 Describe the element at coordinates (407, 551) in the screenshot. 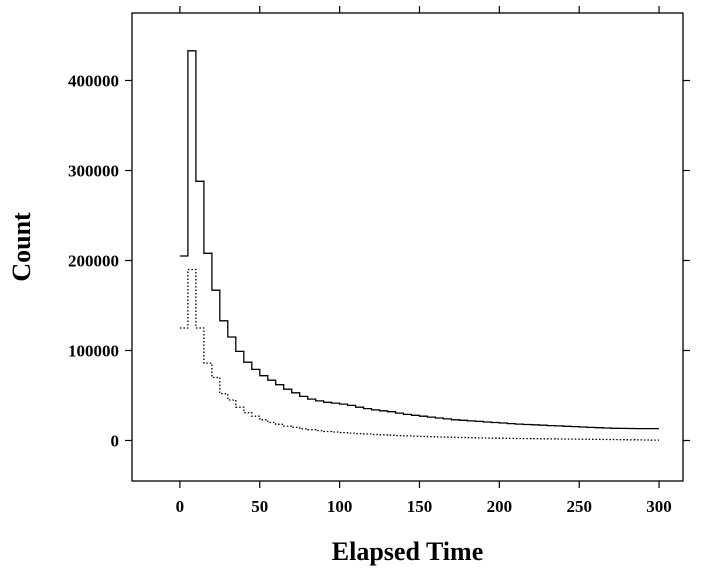

I see `x-axis-title: Elapsed Time` at that location.